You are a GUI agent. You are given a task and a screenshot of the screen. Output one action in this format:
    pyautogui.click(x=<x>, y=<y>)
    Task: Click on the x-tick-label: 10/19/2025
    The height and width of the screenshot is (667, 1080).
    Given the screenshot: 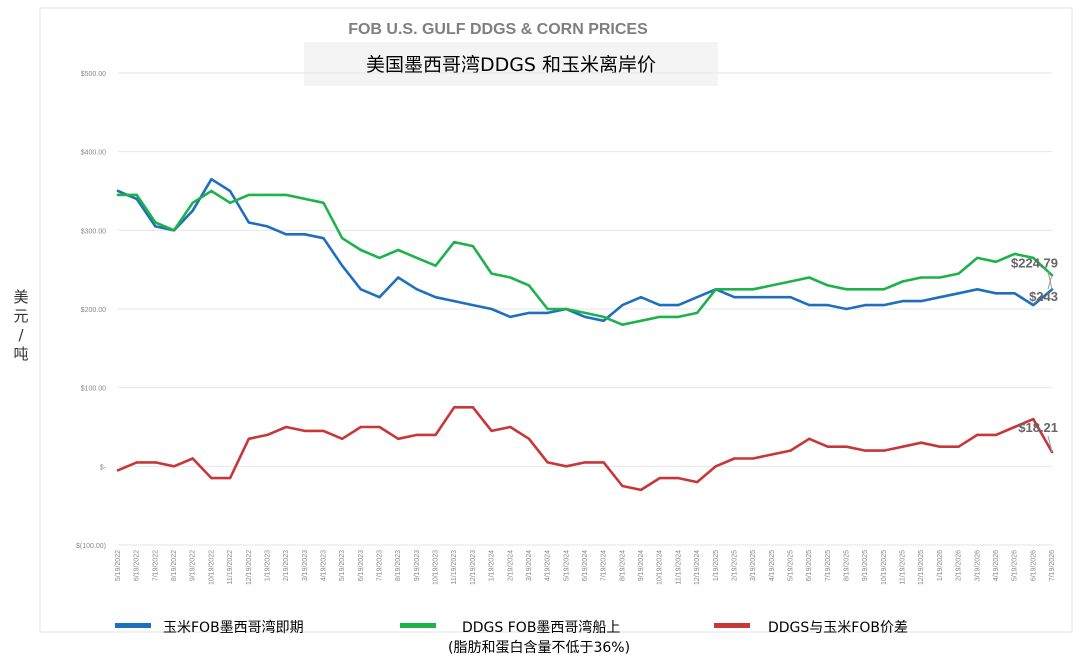 What is the action you would take?
    pyautogui.click(x=884, y=567)
    